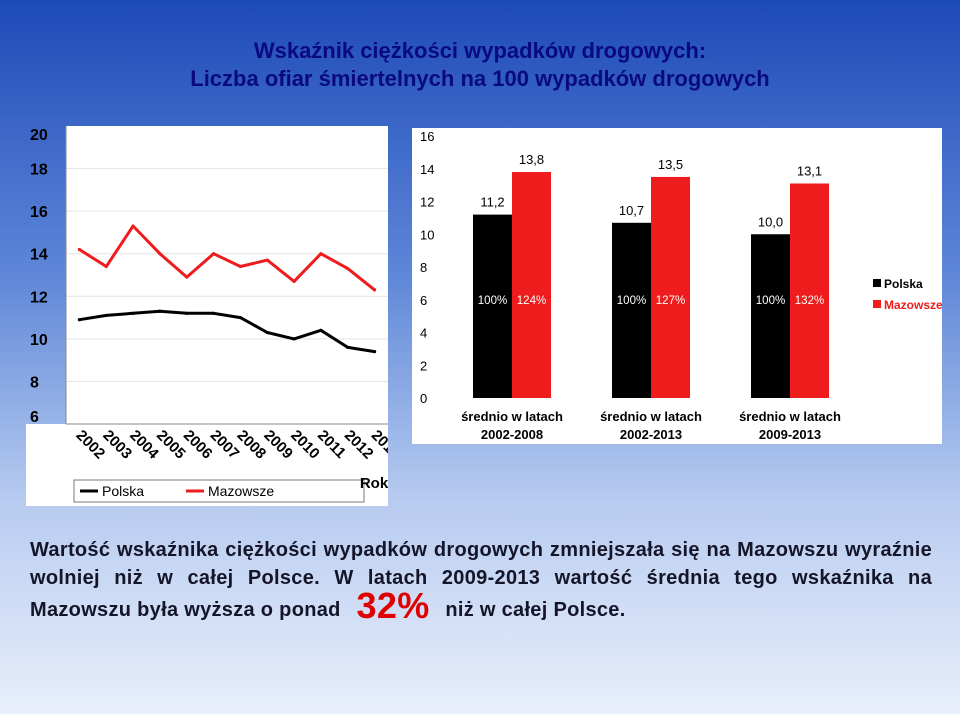  What do you see at coordinates (374, 483) in the screenshot?
I see `line-x-axis-label: Rok` at bounding box center [374, 483].